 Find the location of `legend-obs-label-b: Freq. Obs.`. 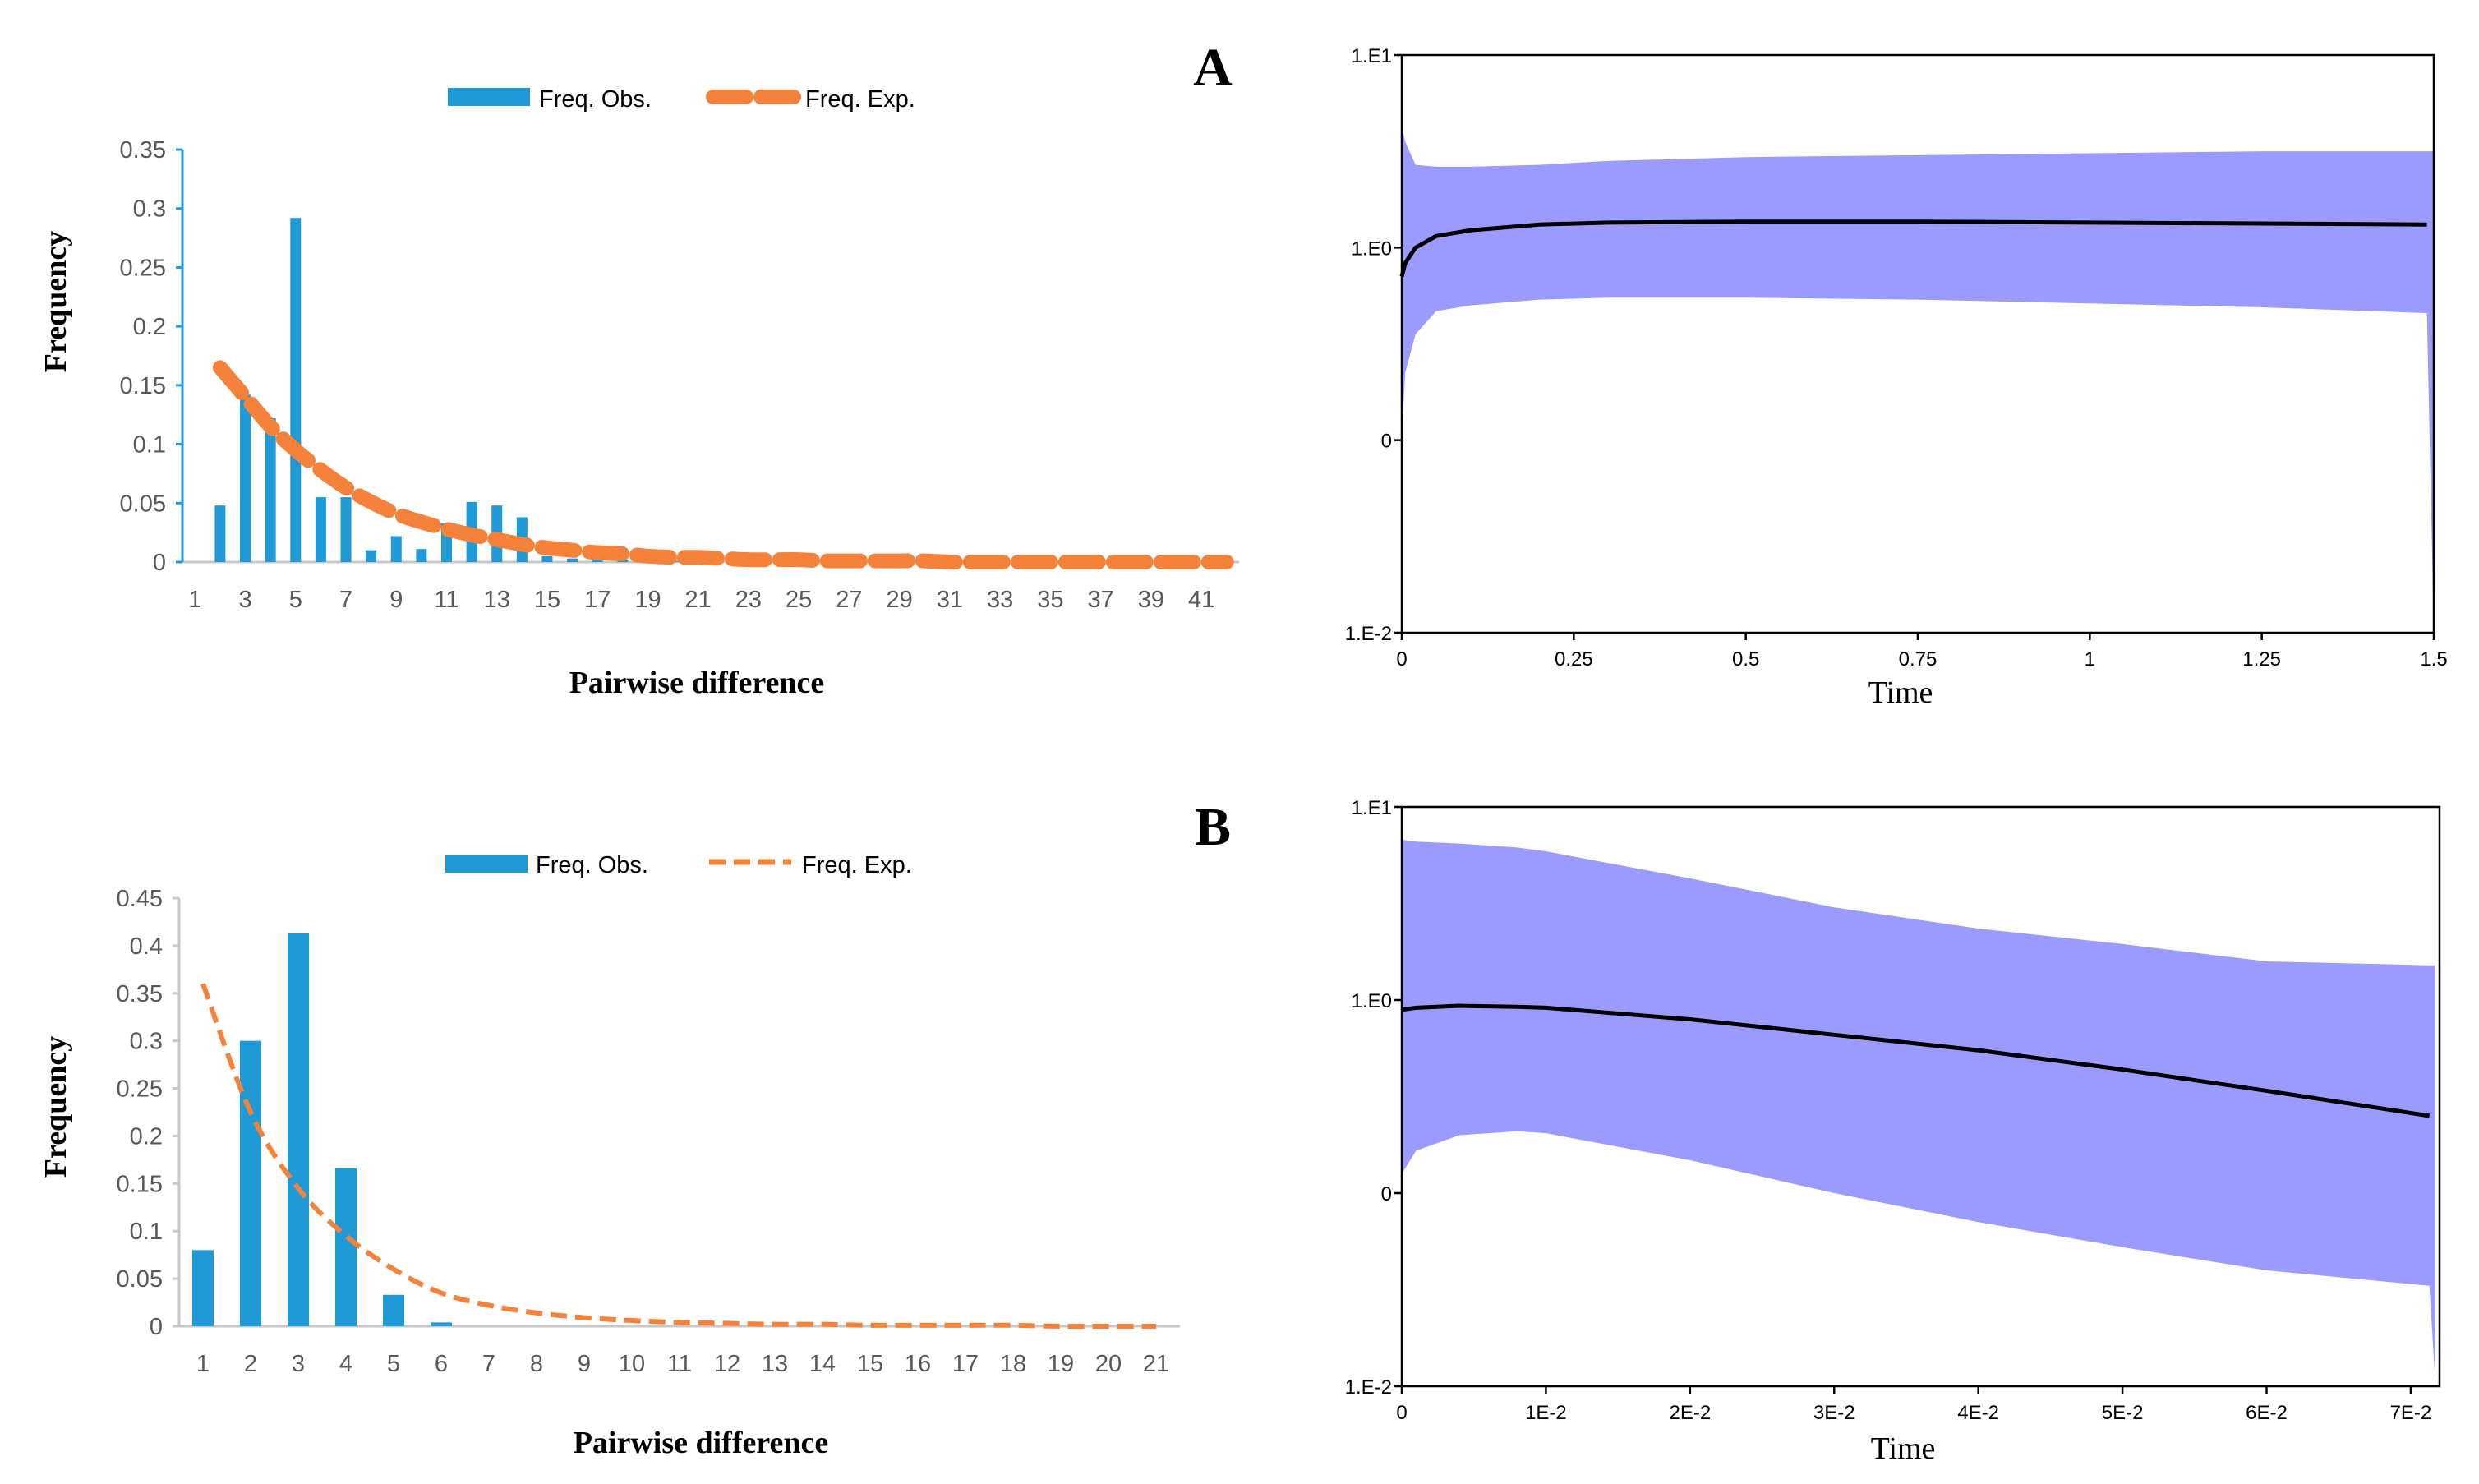

legend-obs-label-b: Freq. Obs. is located at coordinates (592, 865).